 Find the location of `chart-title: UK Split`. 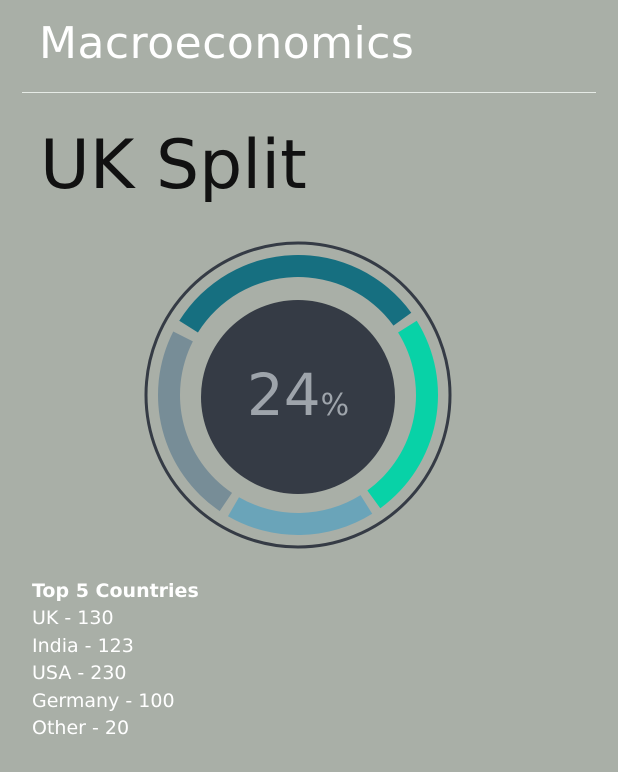

chart-title: UK Split is located at coordinates (173, 165).